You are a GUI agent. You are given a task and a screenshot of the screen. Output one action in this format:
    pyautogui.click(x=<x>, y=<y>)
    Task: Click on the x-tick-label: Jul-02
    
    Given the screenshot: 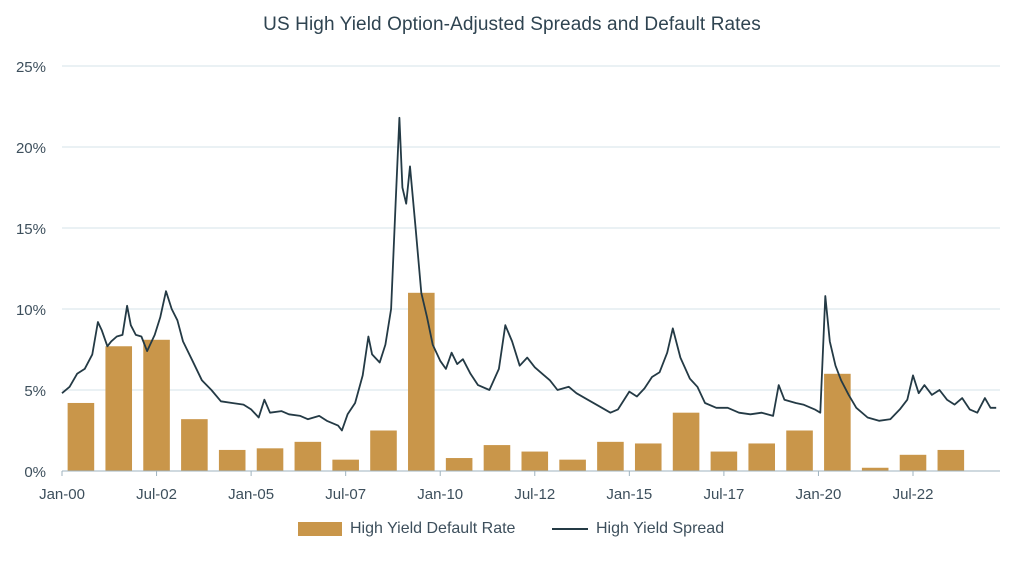 What is the action you would take?
    pyautogui.click(x=156, y=494)
    